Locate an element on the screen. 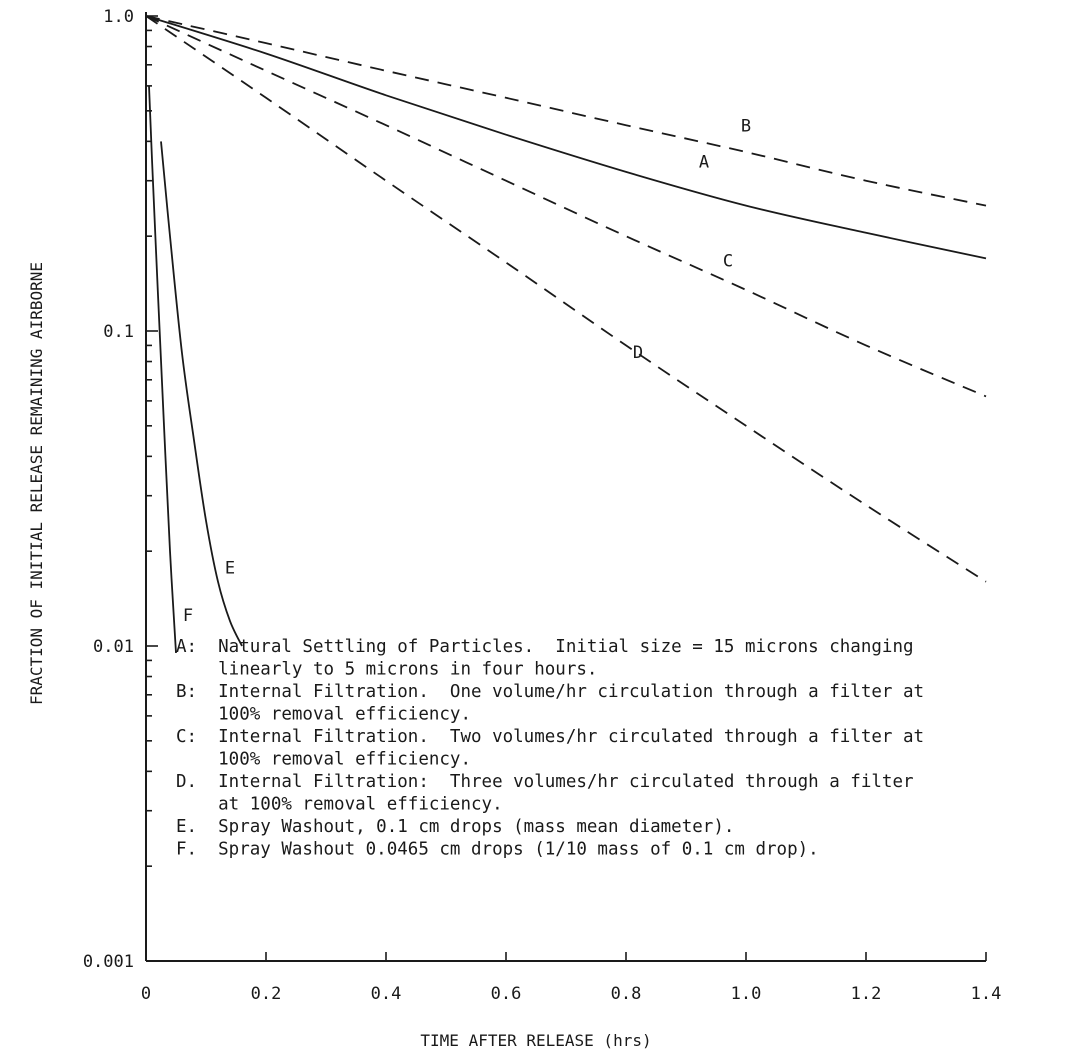 The image size is (1080, 1057). curve-label-d: D is located at coordinates (638, 353).